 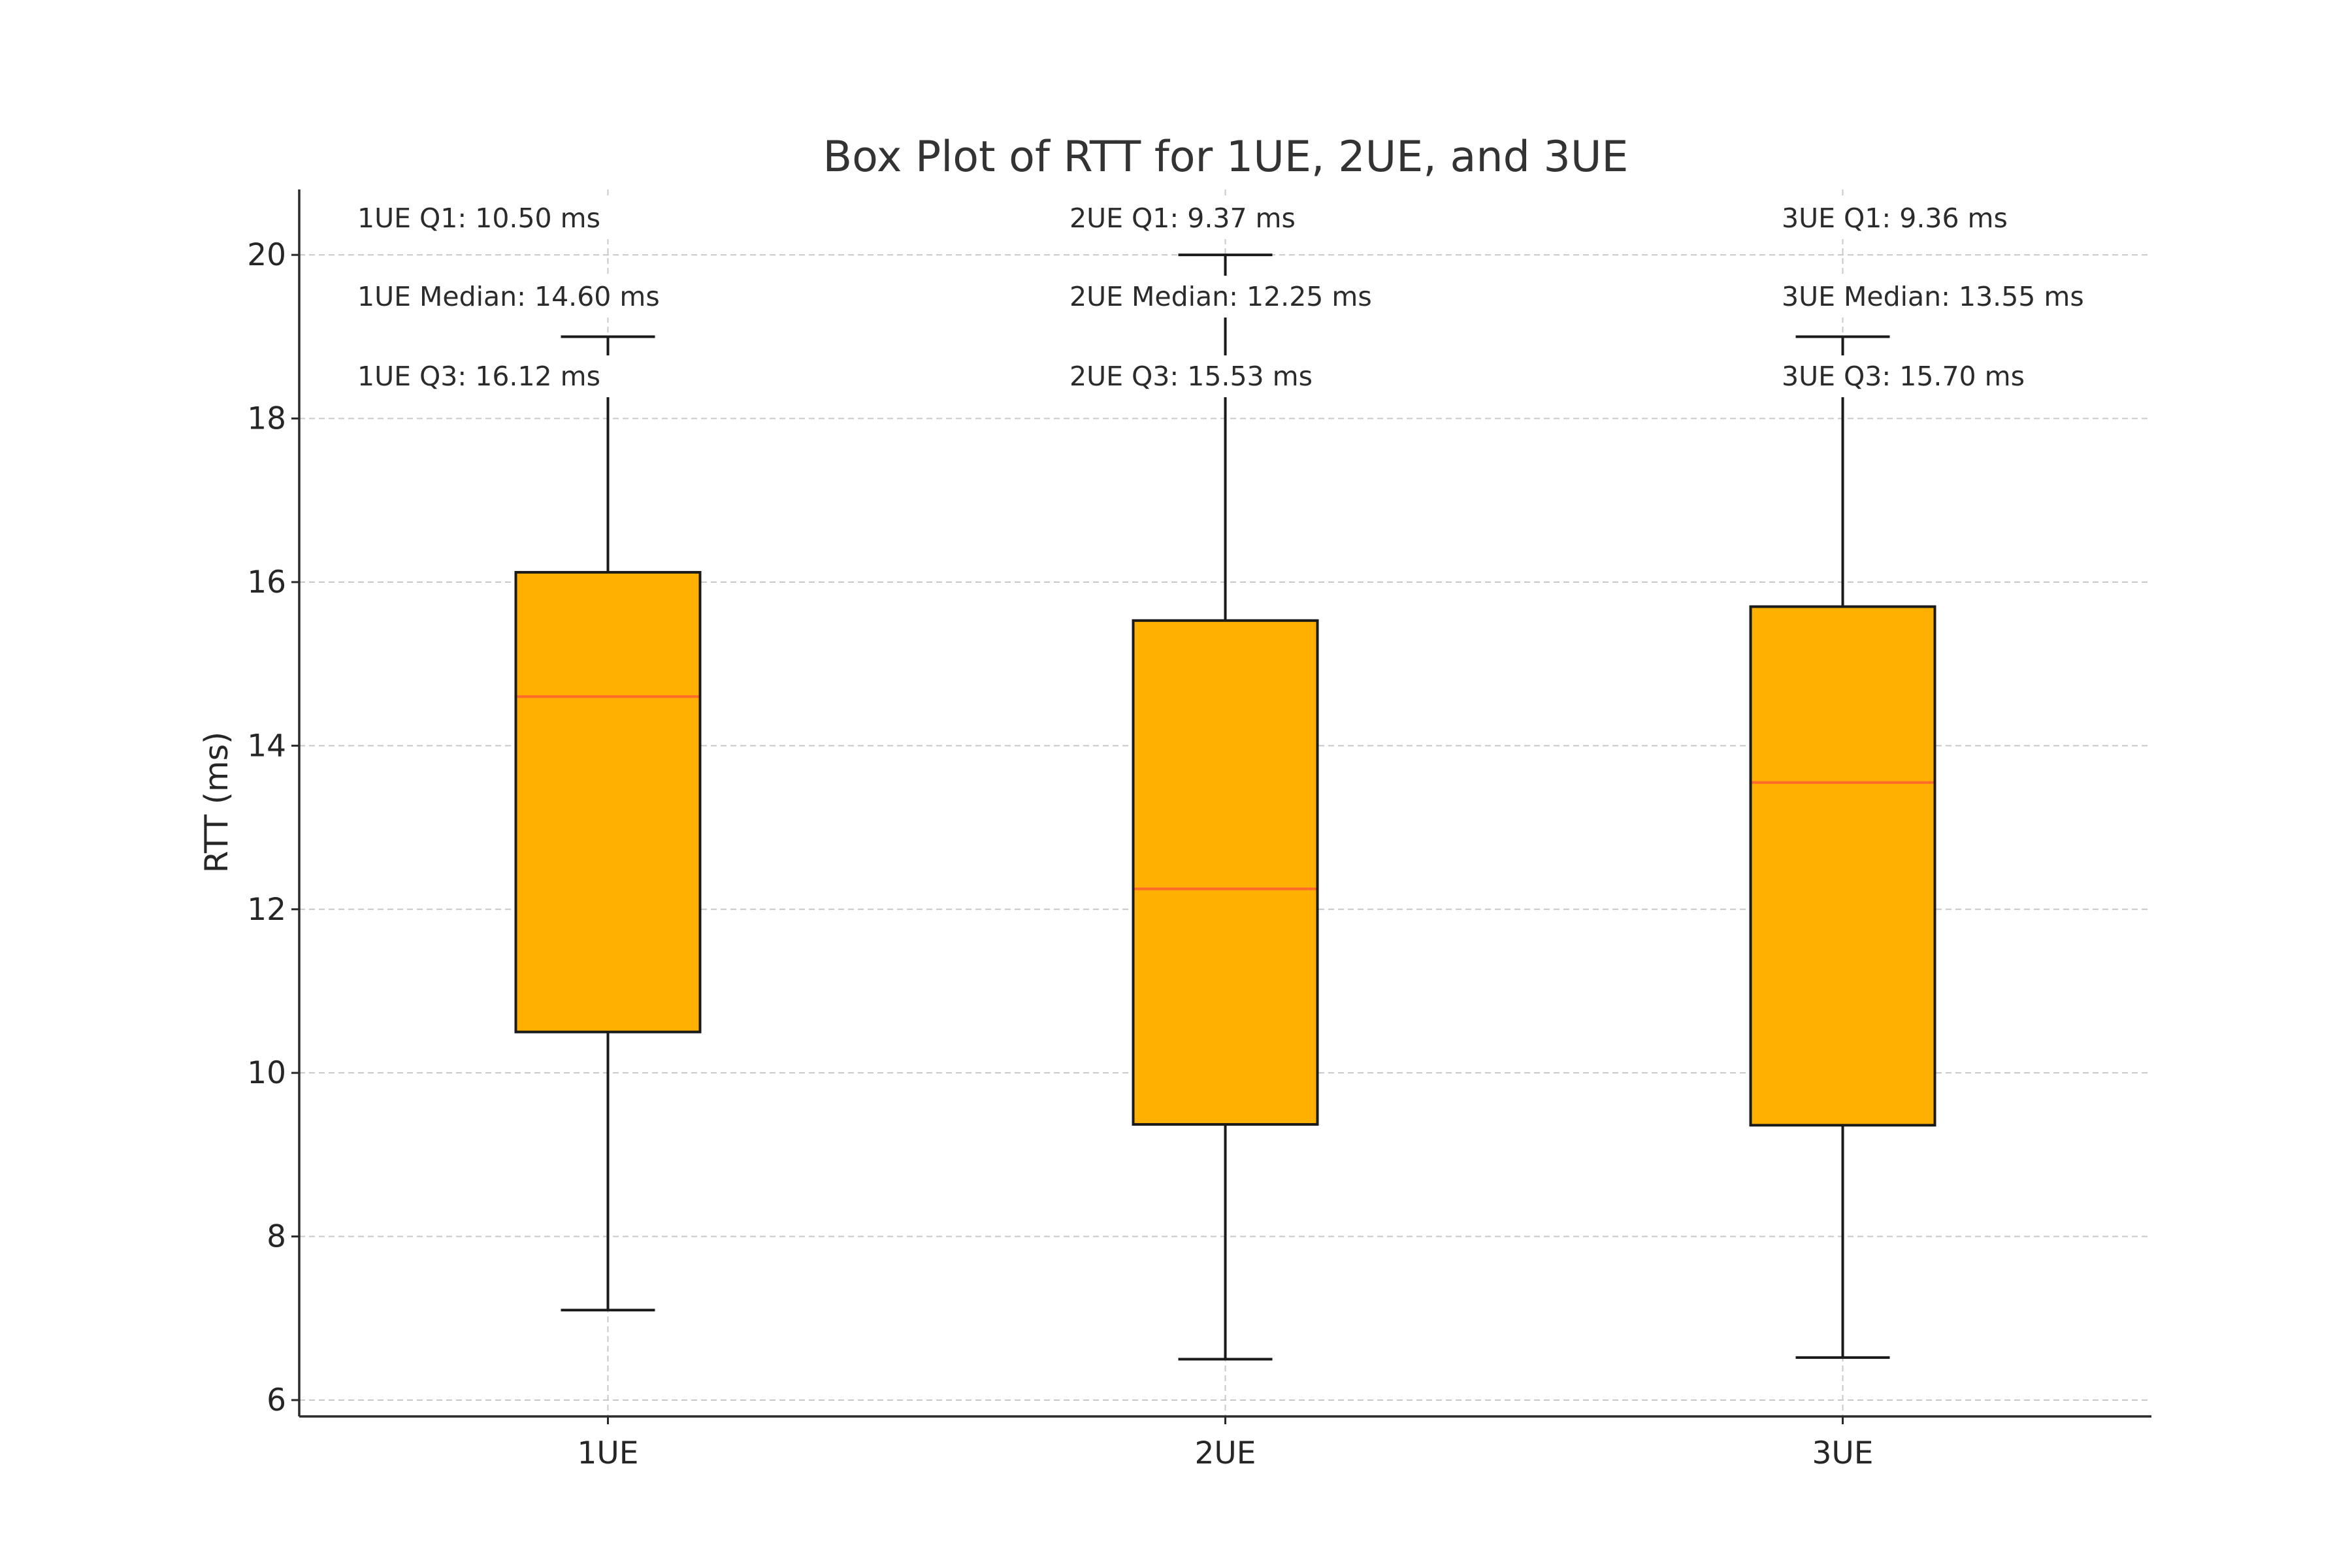 I want to click on box-group-3ue, so click(x=1842, y=847).